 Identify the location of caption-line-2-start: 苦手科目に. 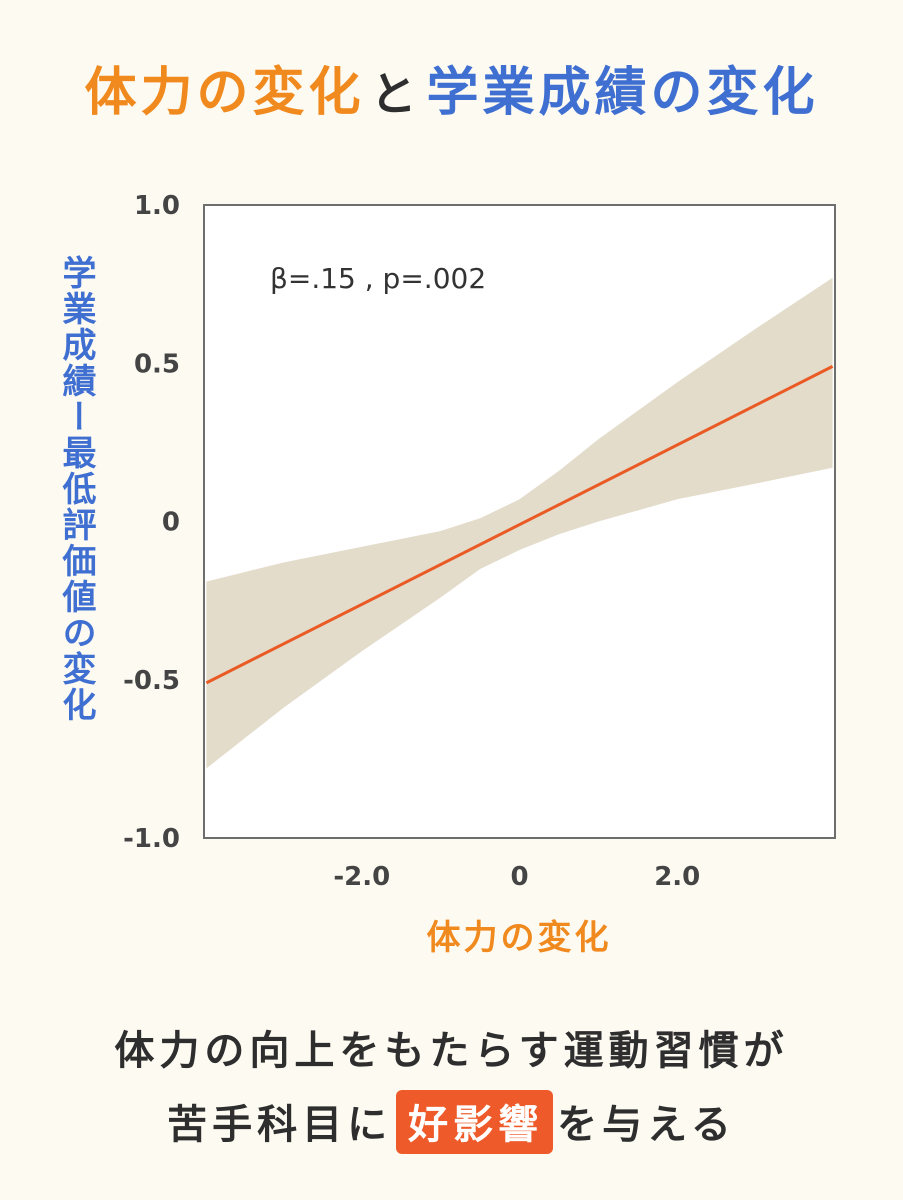
(280, 1125).